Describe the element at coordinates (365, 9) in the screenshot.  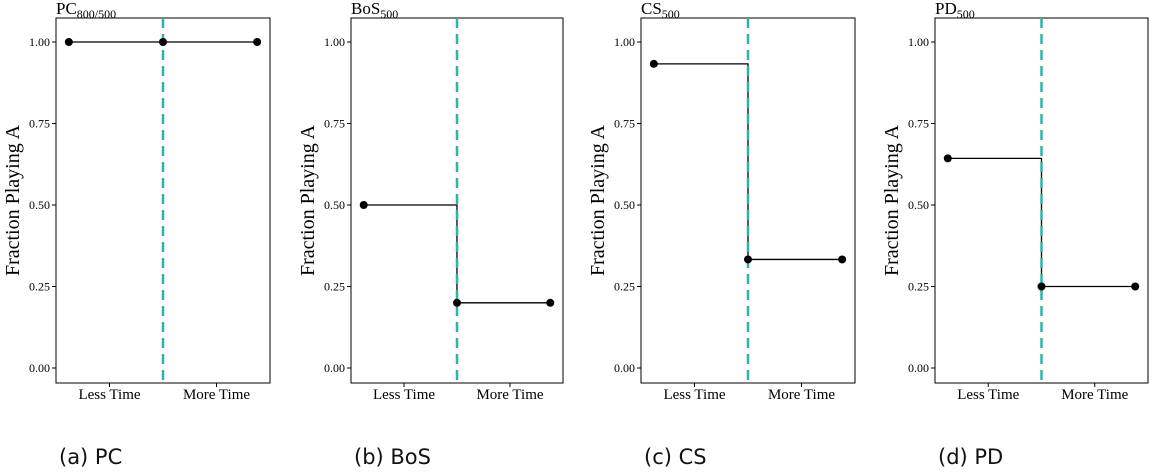
I see `panel-title-main: BoS` at that location.